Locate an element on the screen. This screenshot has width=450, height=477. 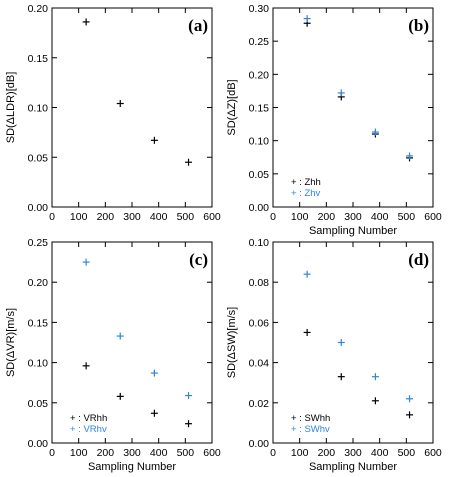
legend-entry: + : Zhh is located at coordinates (306, 182).